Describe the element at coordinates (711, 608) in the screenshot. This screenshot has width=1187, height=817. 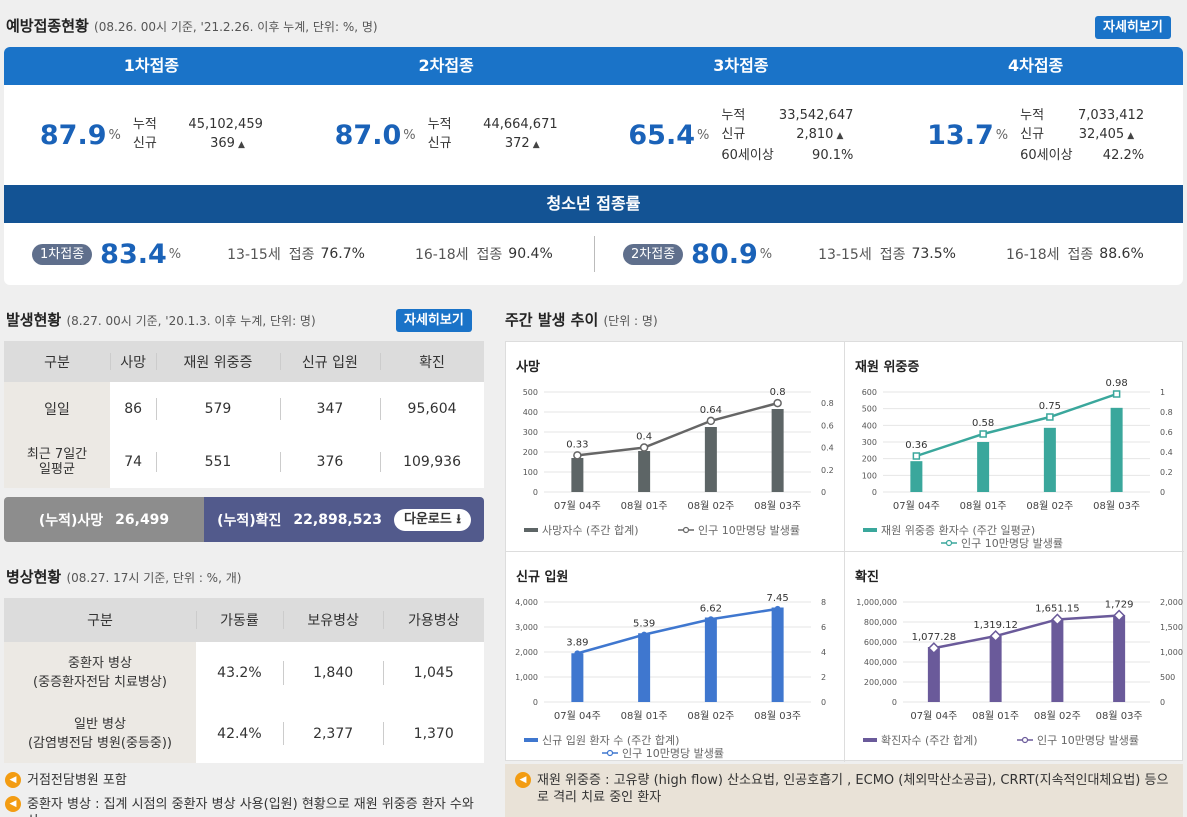
I see `data-label: 6.62` at that location.